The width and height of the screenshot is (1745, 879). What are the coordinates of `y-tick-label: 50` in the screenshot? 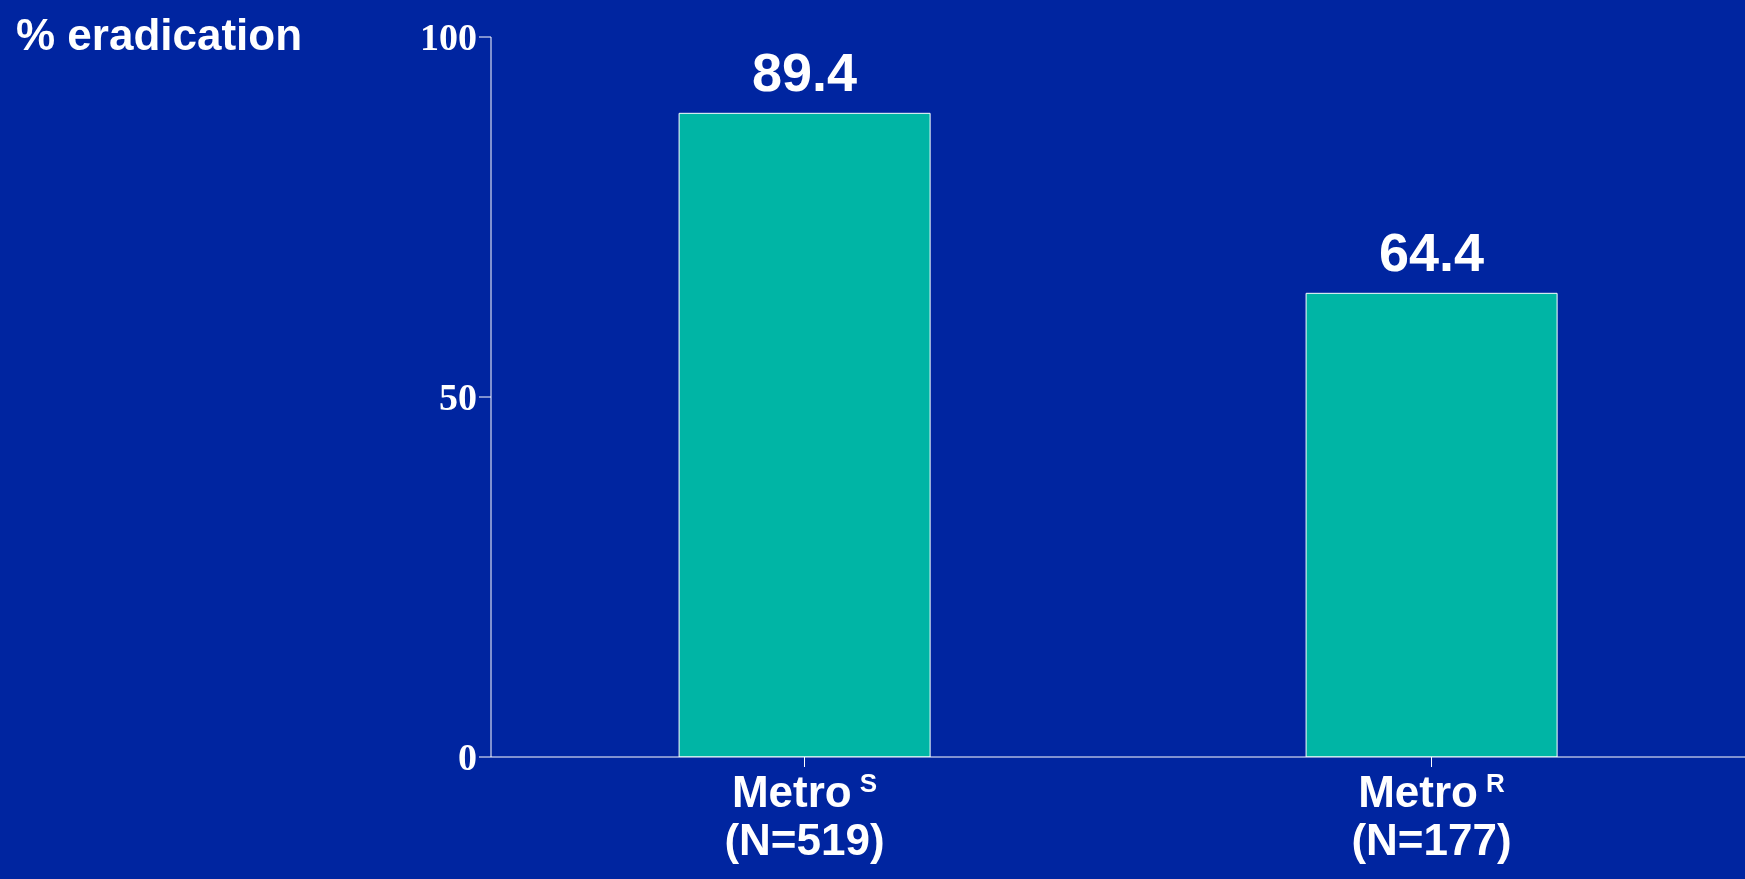 It's located at (458, 397).